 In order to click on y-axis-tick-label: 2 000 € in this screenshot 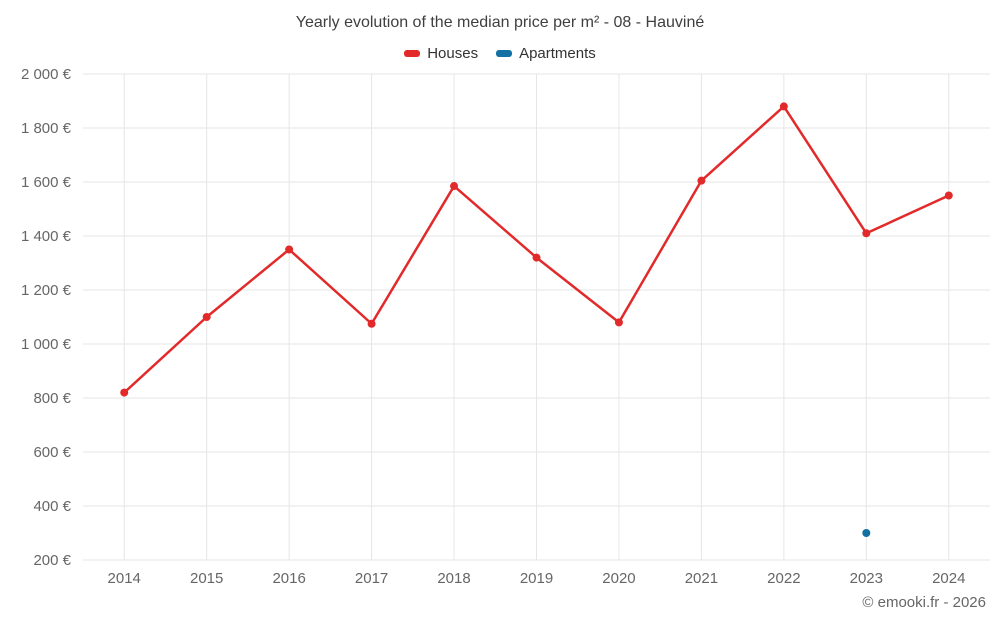, I will do `click(46, 74)`.